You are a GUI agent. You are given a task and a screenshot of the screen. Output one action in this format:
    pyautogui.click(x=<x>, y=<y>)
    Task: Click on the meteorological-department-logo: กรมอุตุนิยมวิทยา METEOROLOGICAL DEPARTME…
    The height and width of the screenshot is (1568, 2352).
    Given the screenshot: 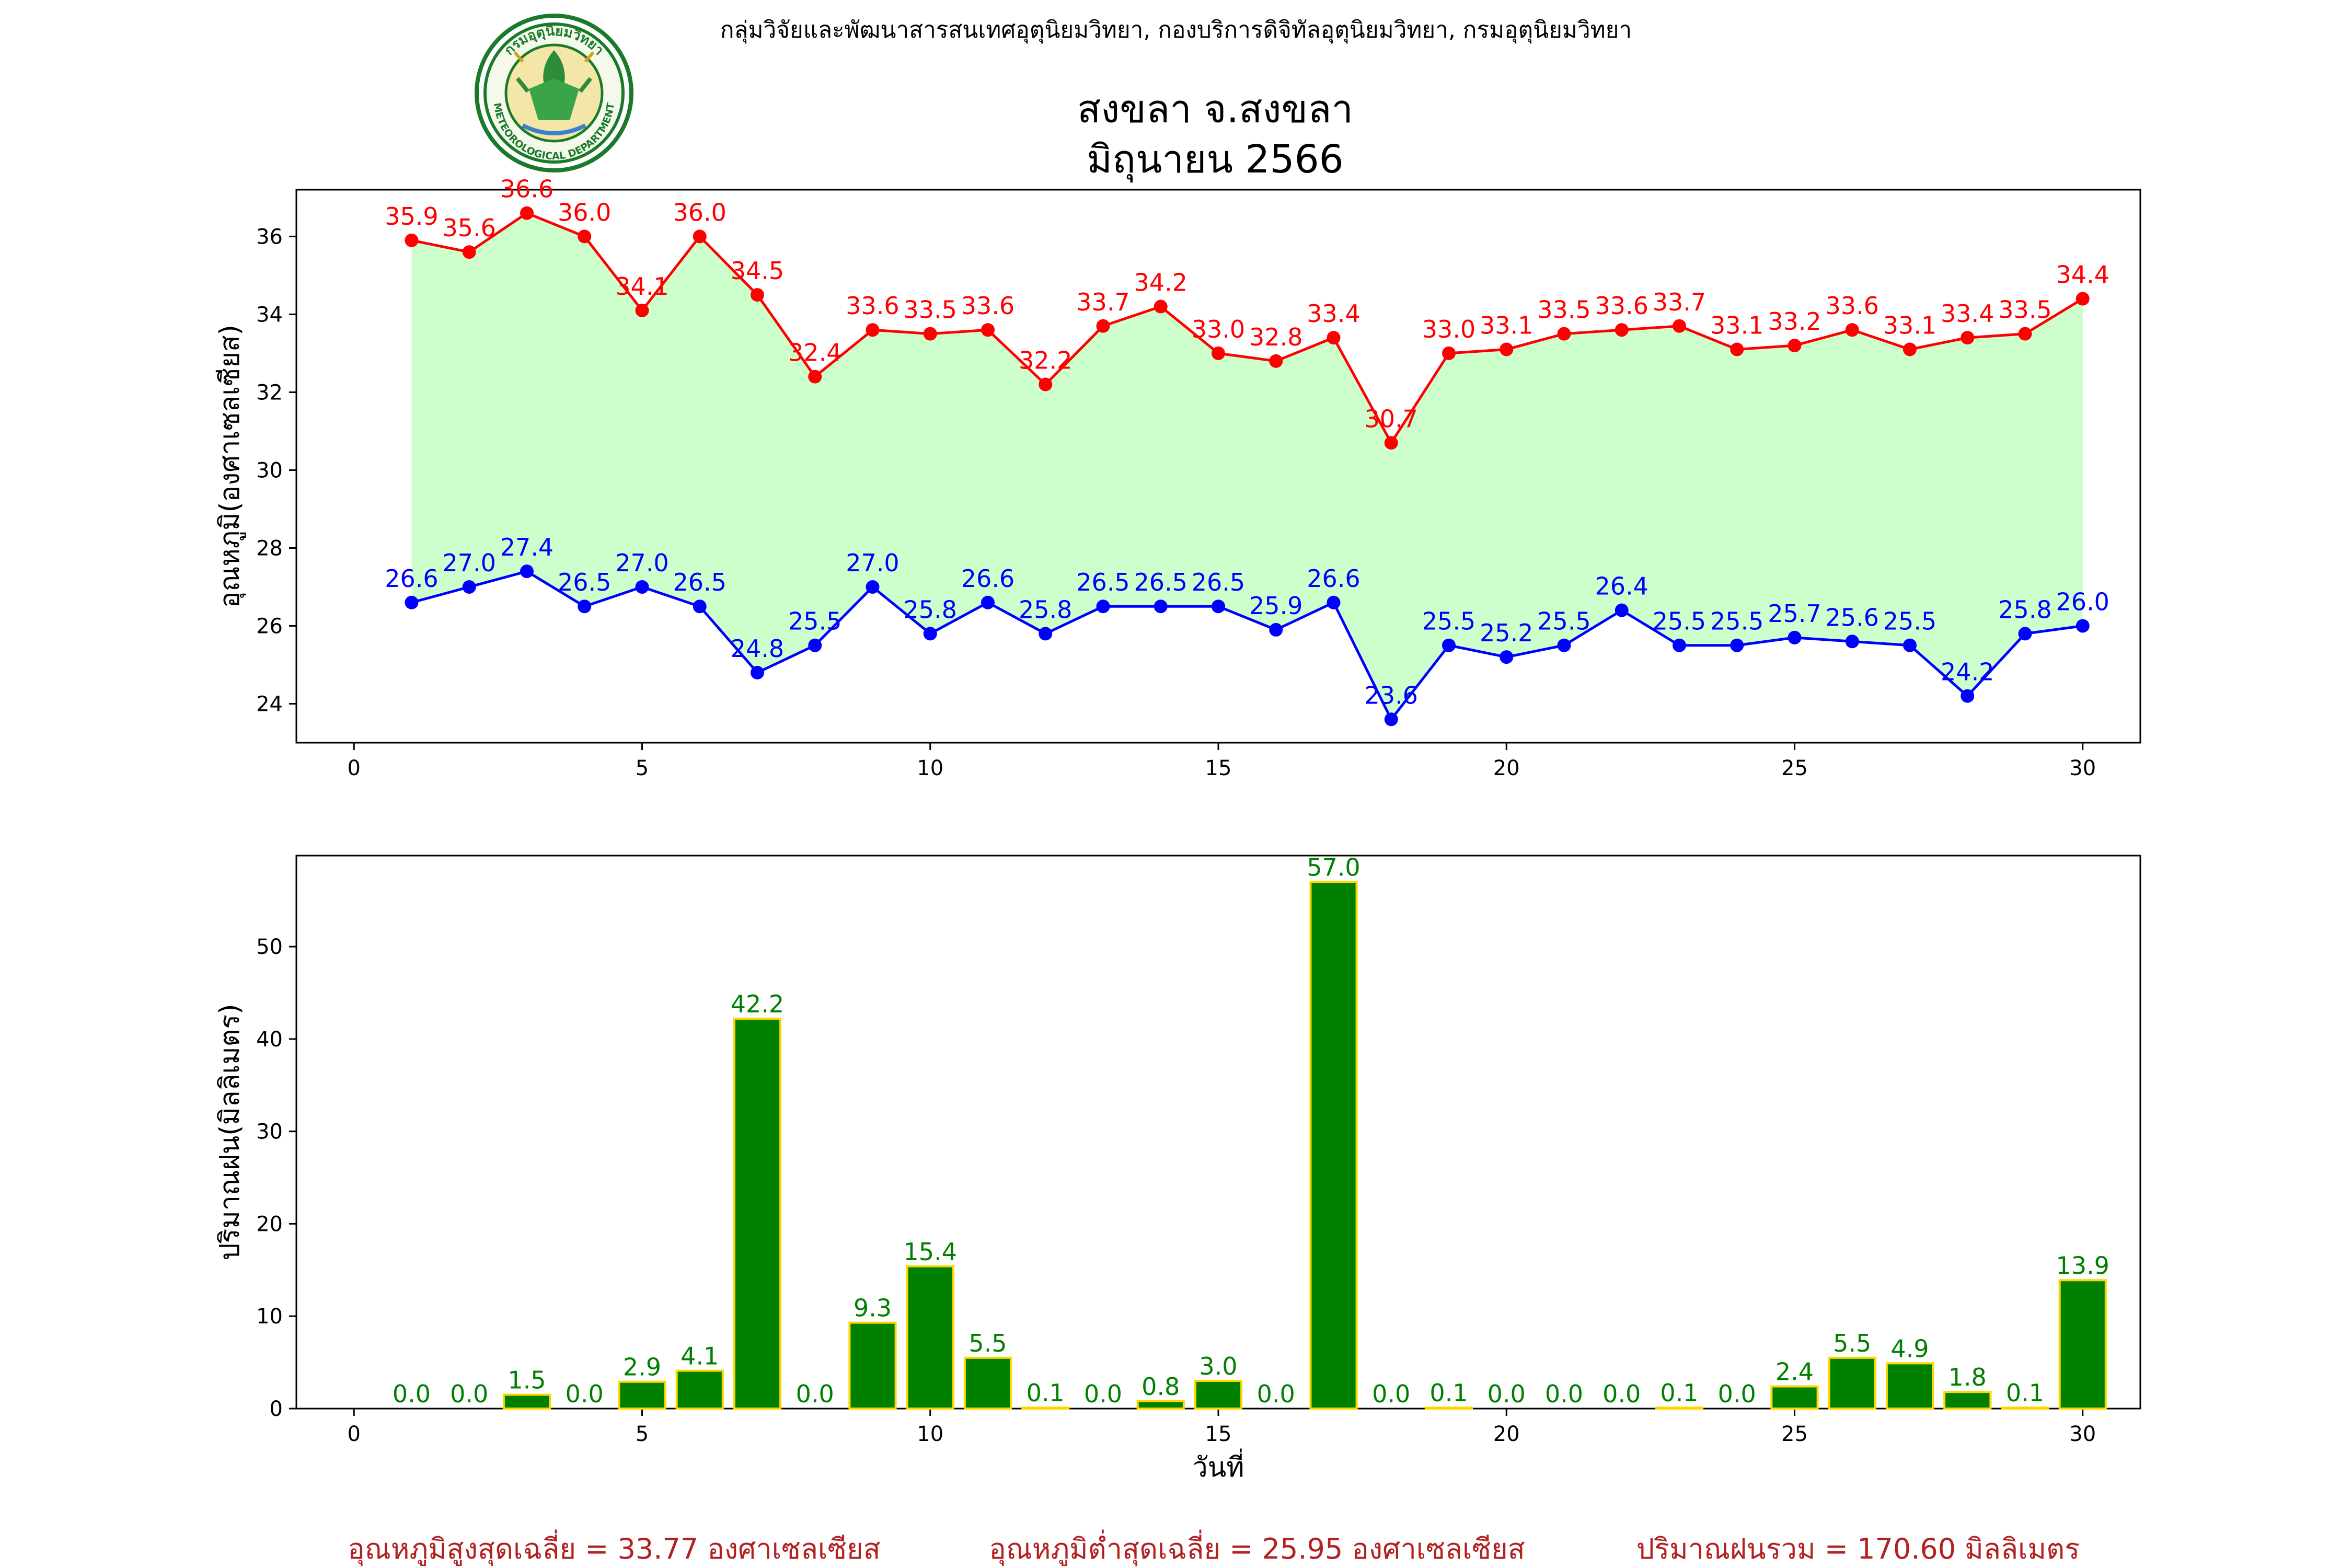 What is the action you would take?
    pyautogui.click(x=554, y=93)
    